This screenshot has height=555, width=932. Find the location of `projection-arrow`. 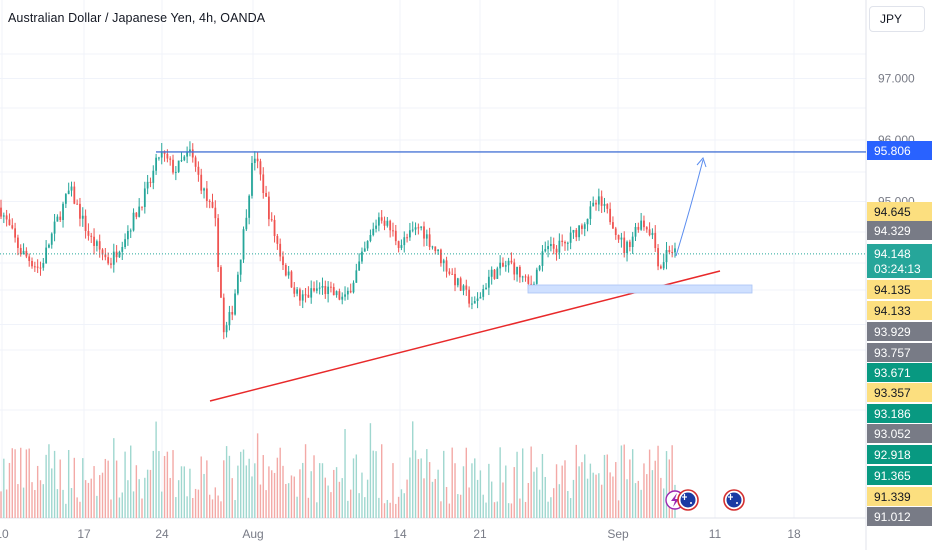

projection-arrow is located at coordinates (689, 208).